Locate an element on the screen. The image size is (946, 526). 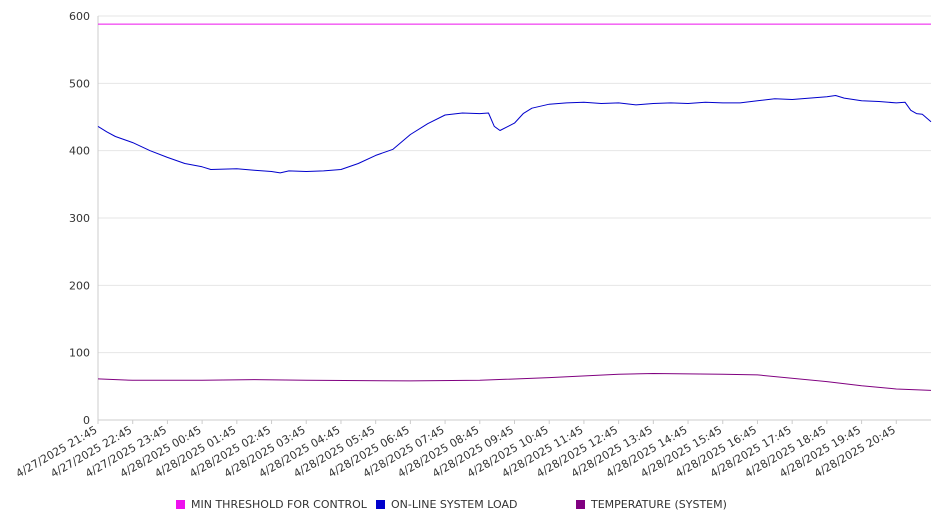
y-tick-label: 100 is located at coordinates (79, 353).